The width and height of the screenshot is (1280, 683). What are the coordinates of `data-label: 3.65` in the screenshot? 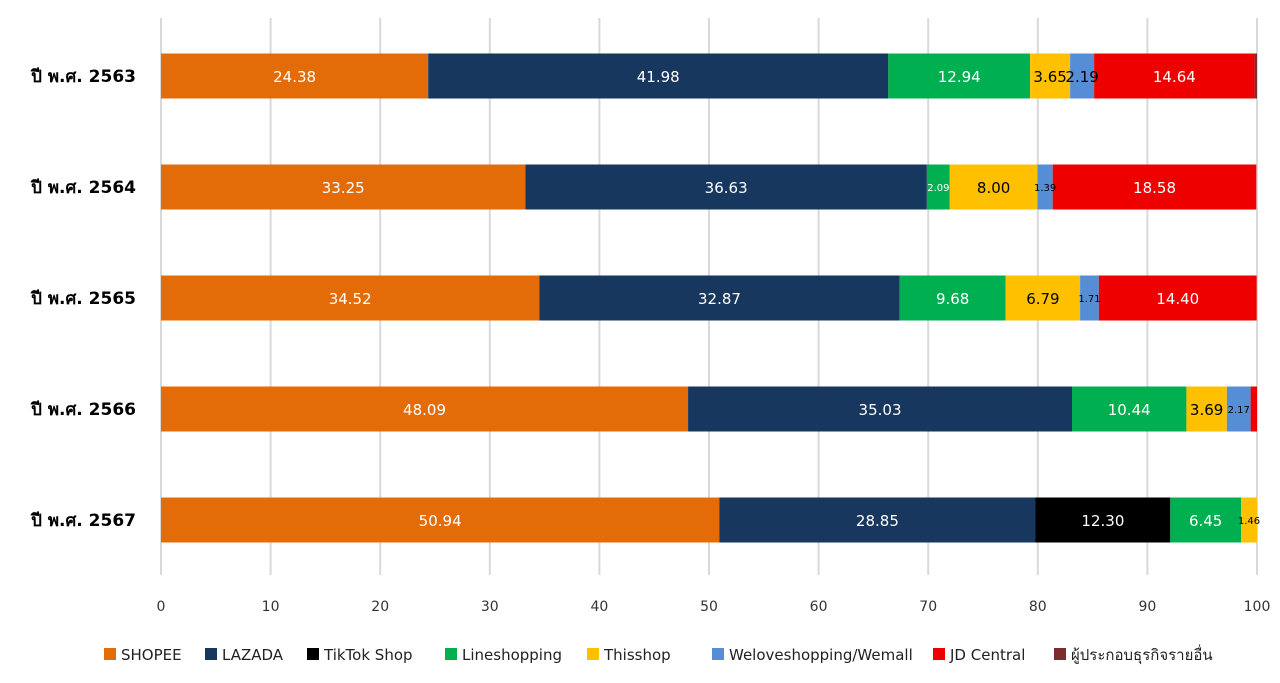 It's located at (1049, 77).